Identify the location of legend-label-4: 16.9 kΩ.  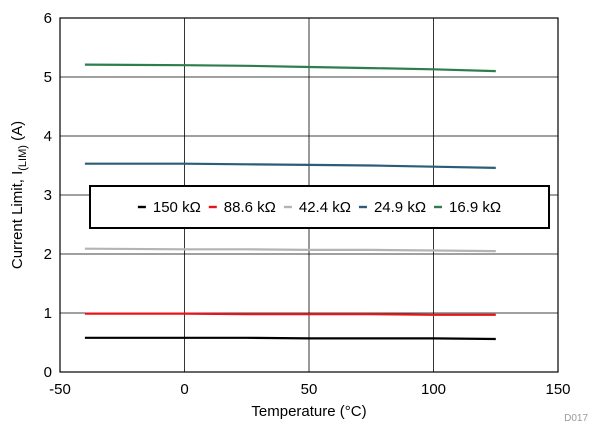
(475, 207).